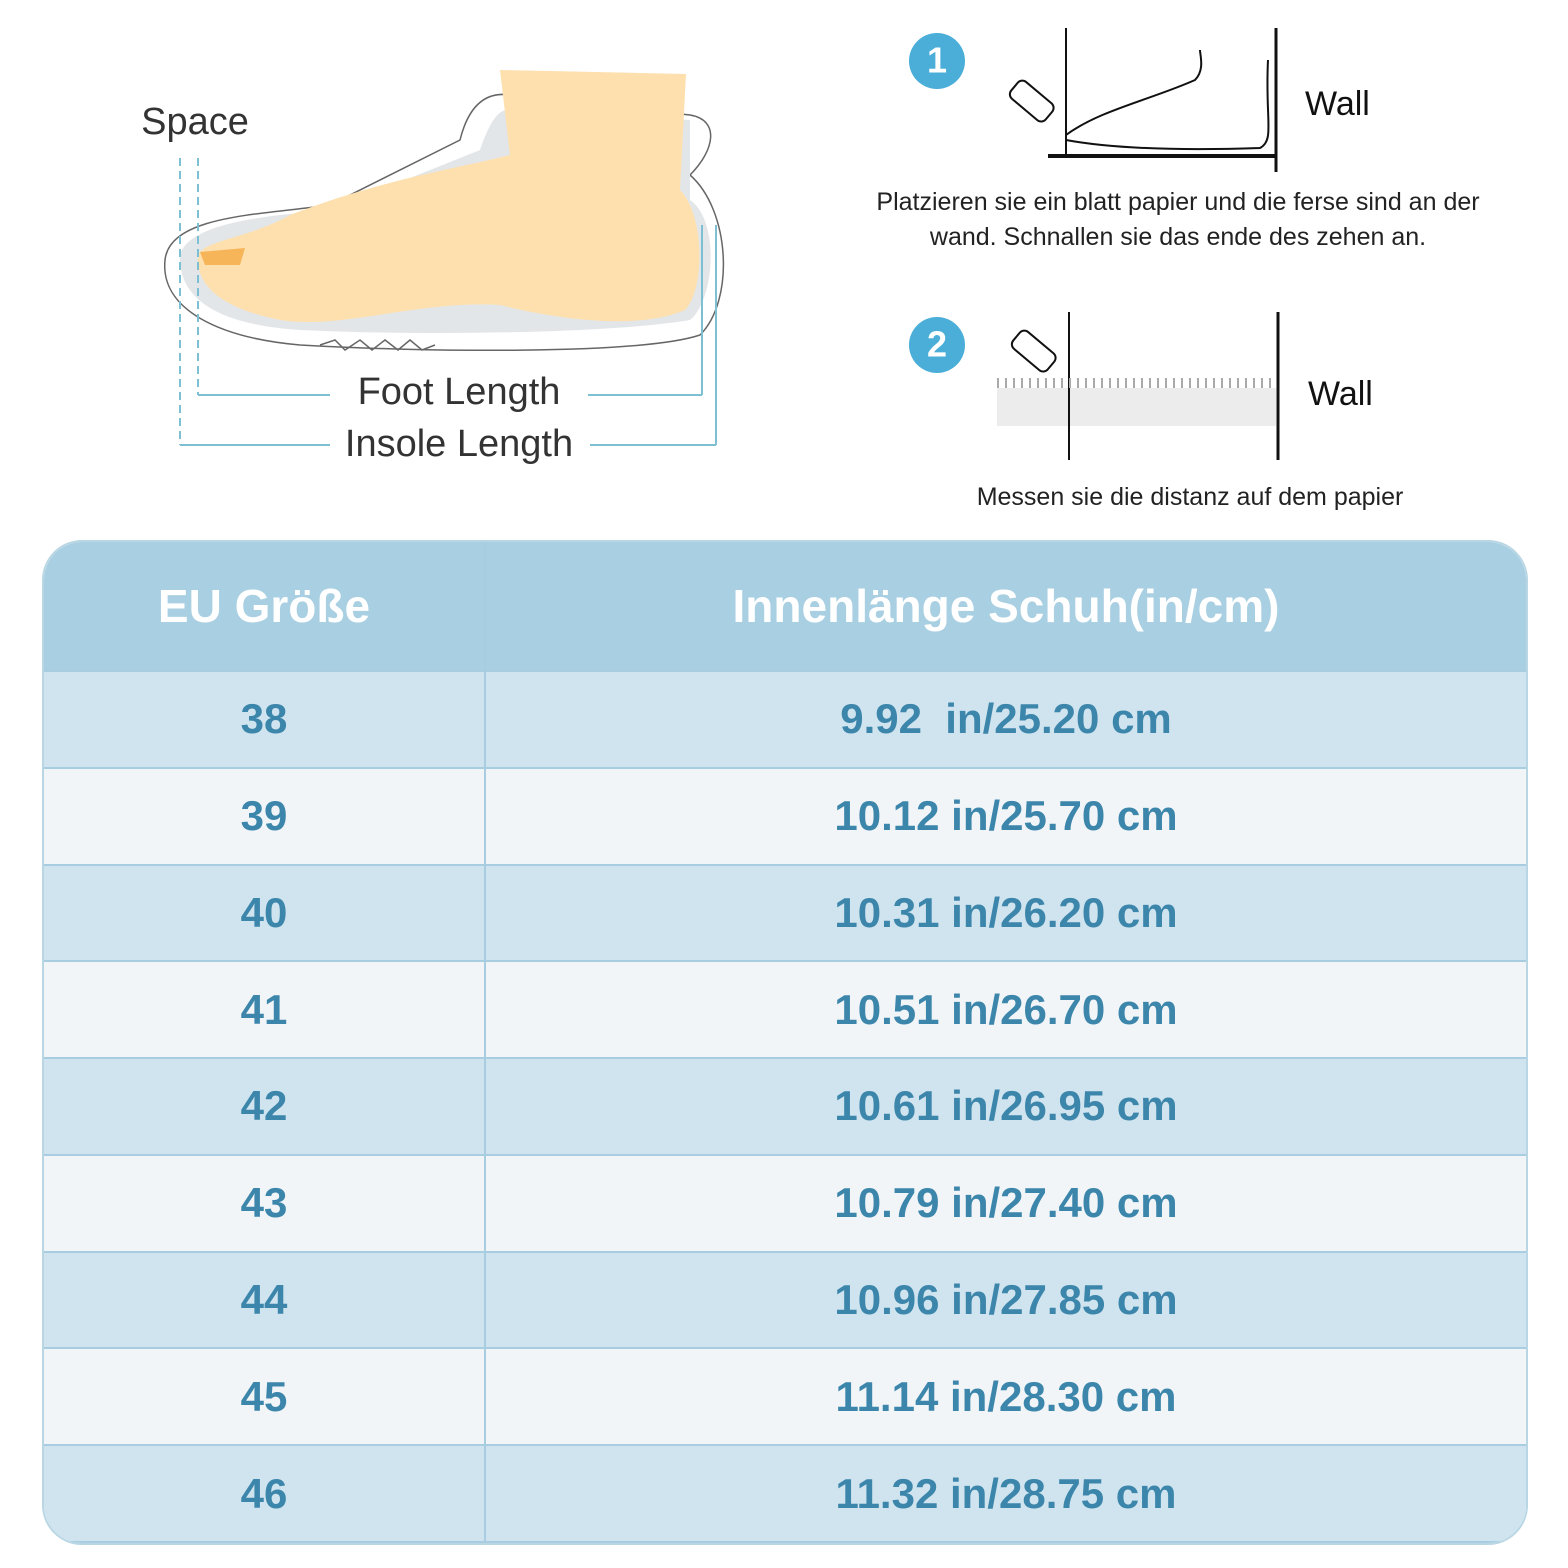  I want to click on toenail, so click(222, 256).